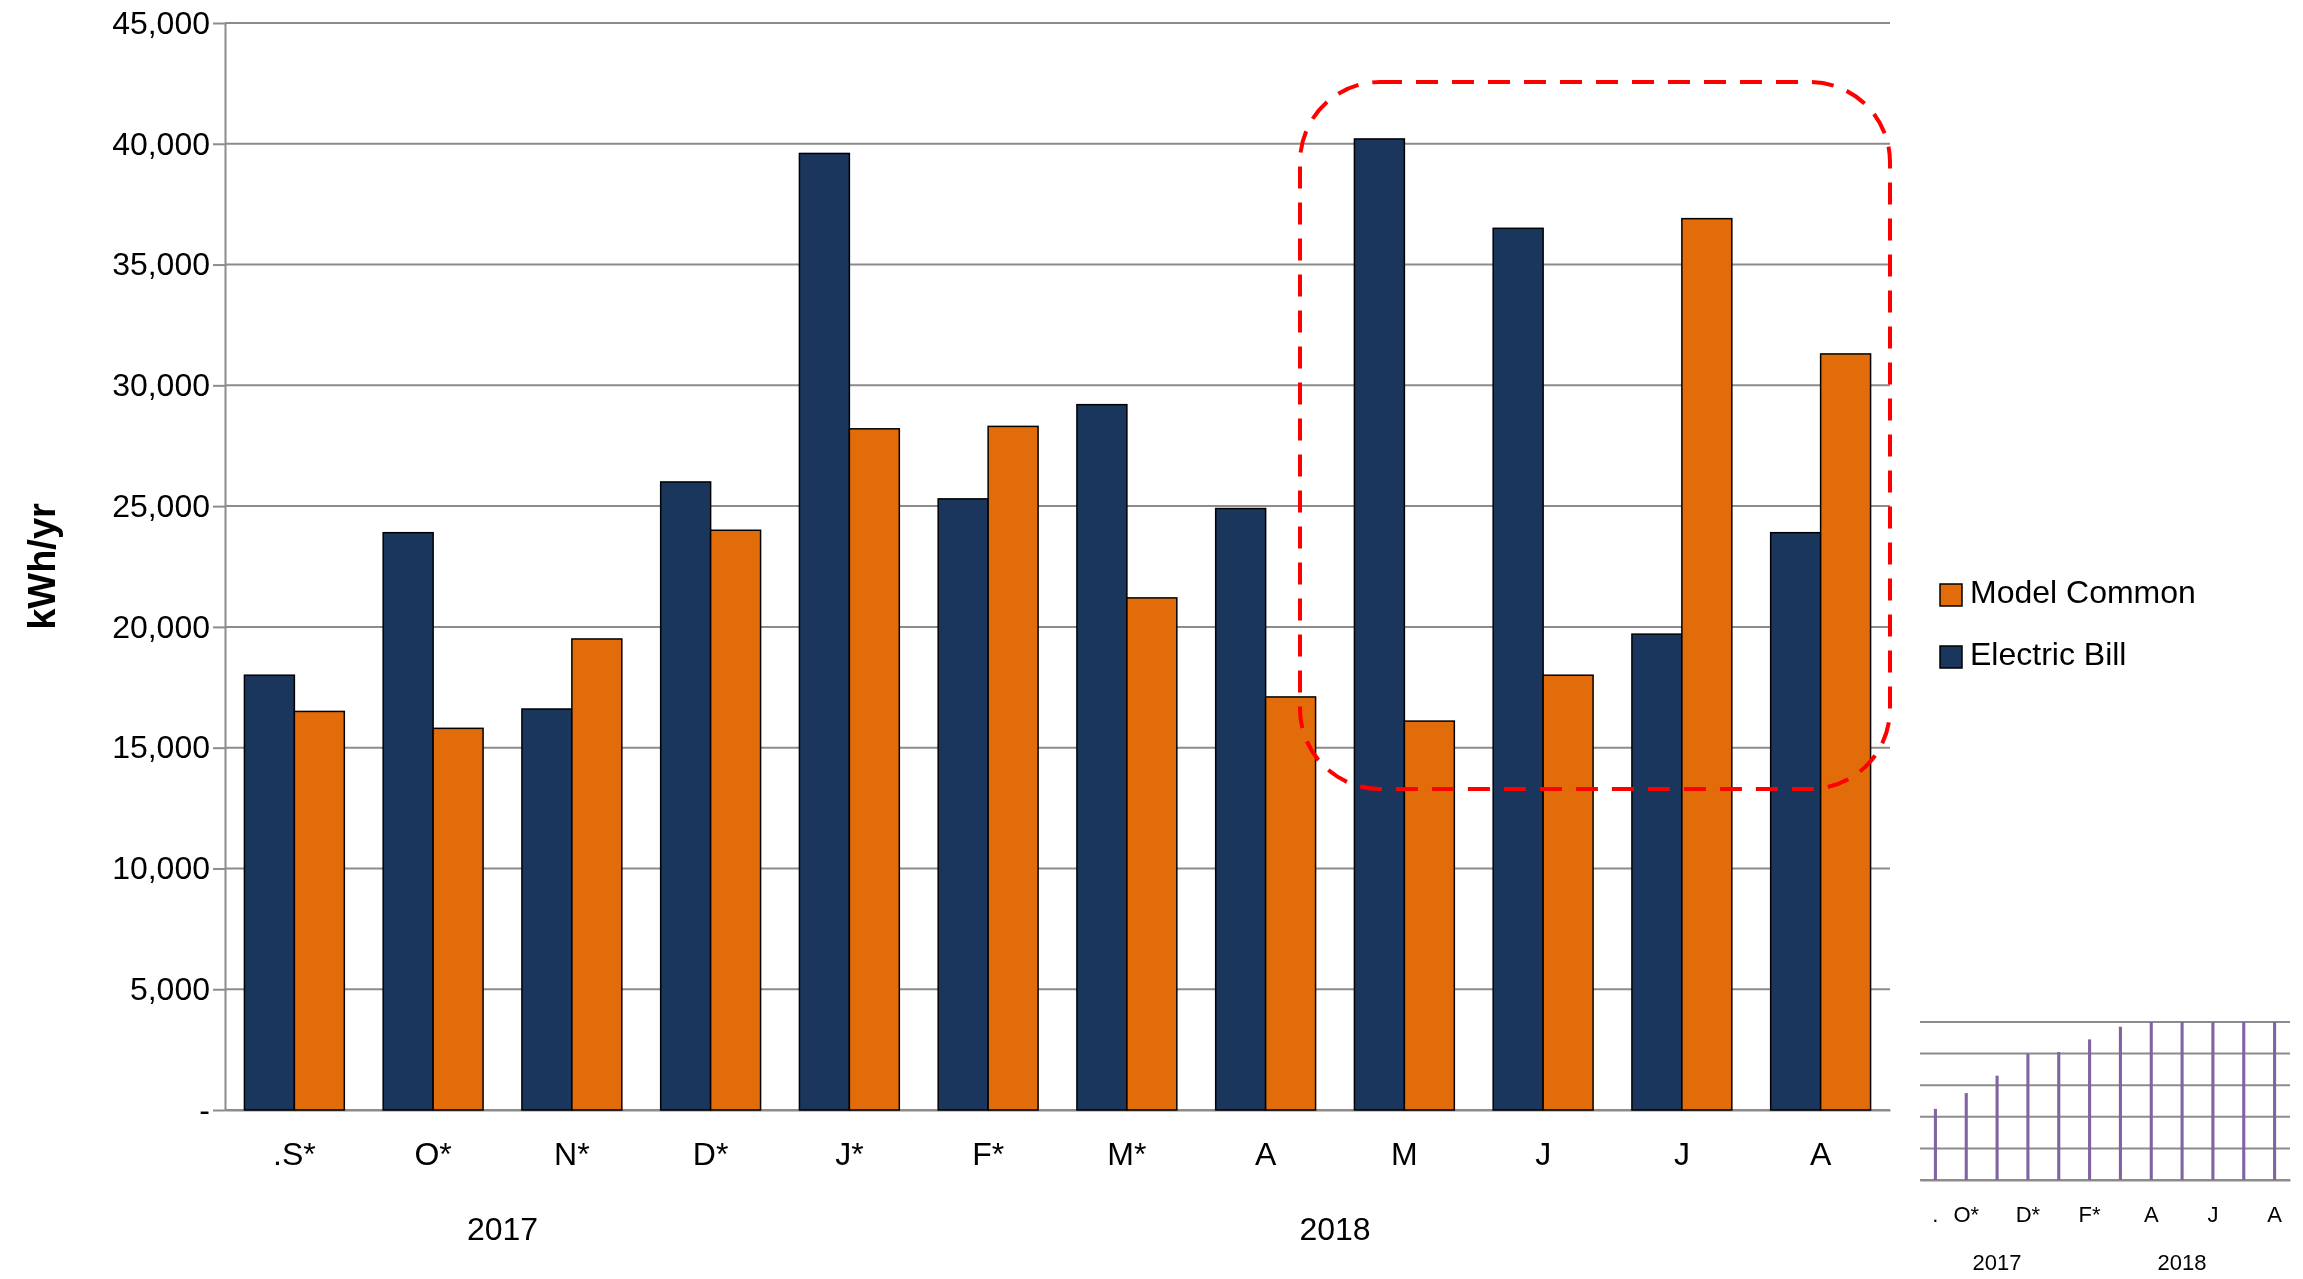 This screenshot has width=2303, height=1279. I want to click on y-tick-label: 20,000, so click(161, 626).